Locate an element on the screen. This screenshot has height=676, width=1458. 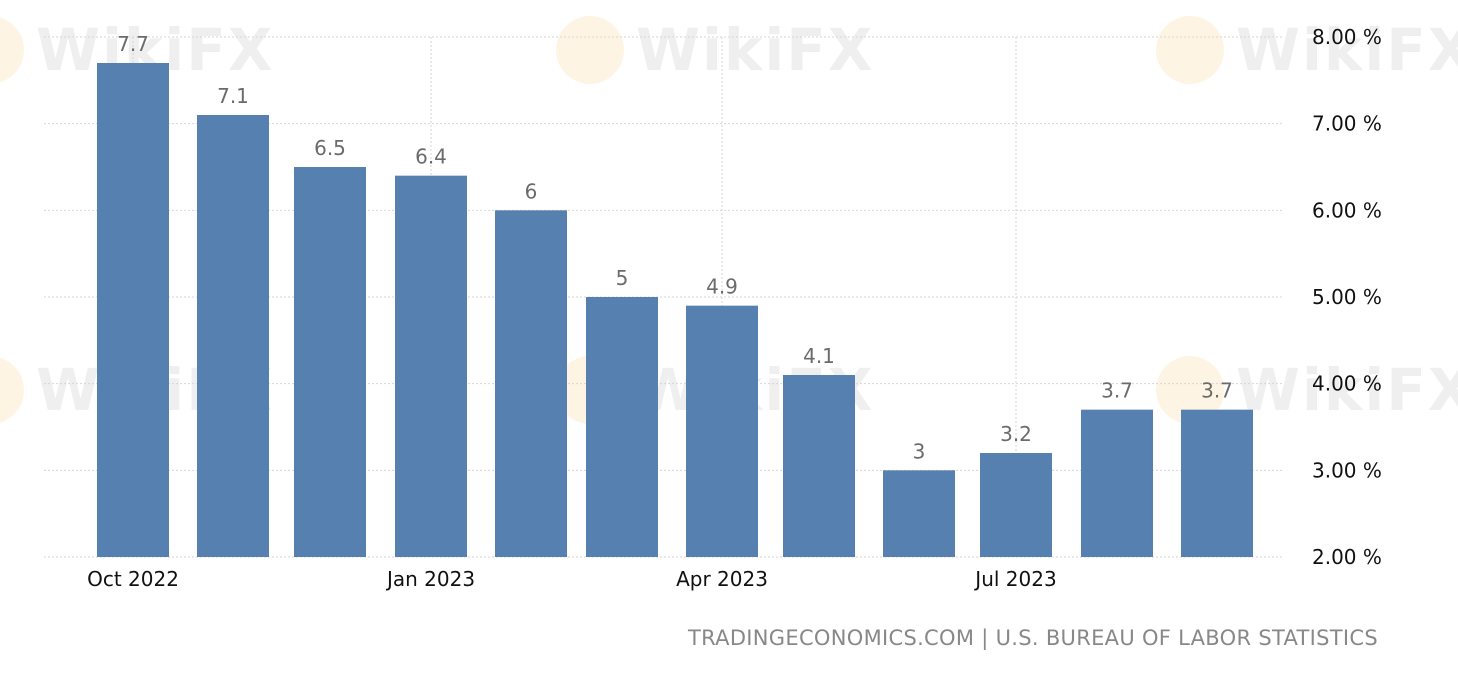
x-tick-label: Apr 2023 is located at coordinates (722, 579).